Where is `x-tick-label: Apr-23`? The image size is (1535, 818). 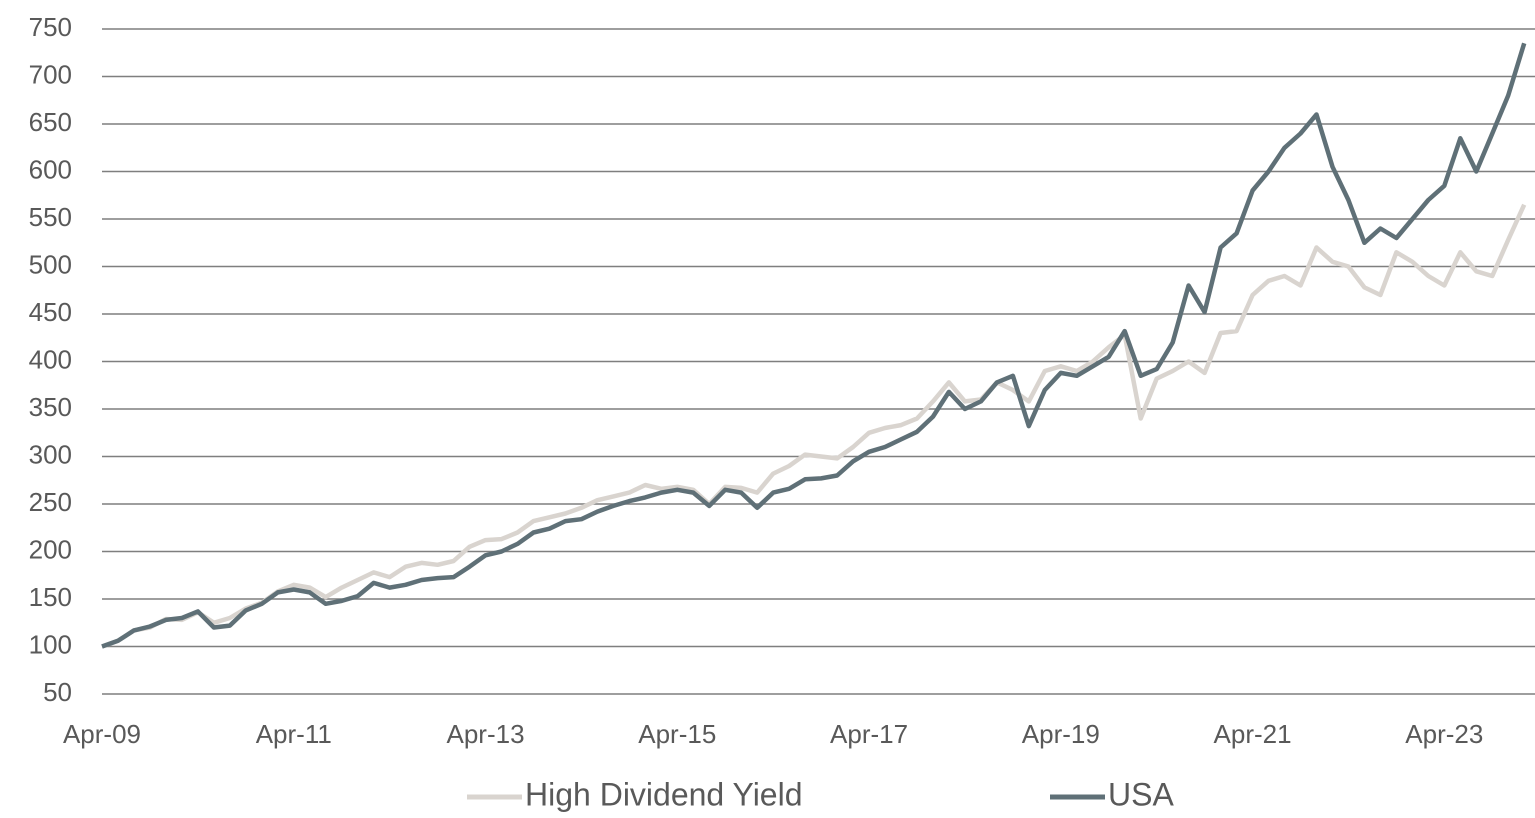
x-tick-label: Apr-23 is located at coordinates (1444, 734).